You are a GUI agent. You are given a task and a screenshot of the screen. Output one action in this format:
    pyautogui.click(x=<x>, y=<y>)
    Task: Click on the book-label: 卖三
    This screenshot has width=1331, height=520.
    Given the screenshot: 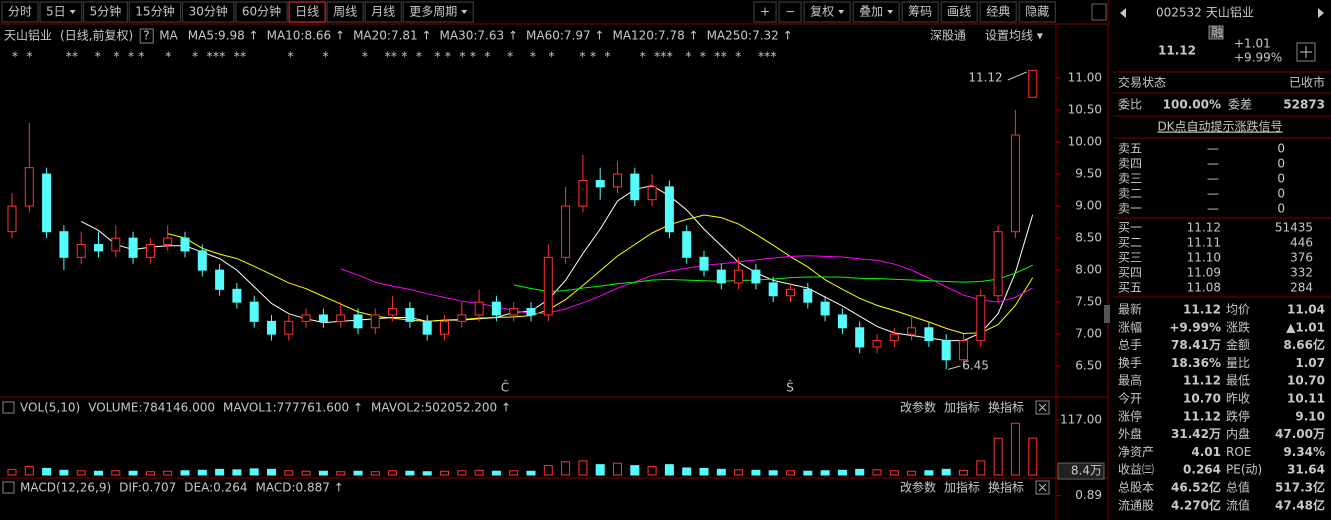 What is the action you would take?
    pyautogui.click(x=1130, y=179)
    